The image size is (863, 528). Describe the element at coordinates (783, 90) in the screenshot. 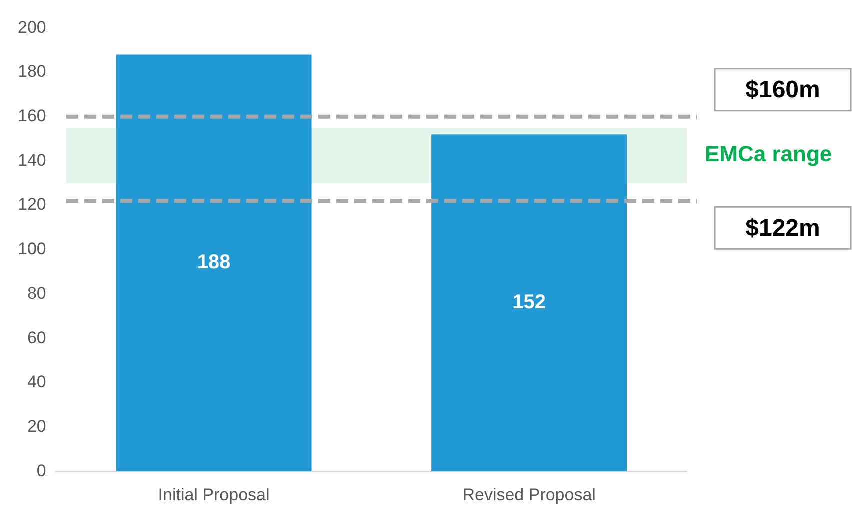

I see `ref-line-label: $160m` at that location.